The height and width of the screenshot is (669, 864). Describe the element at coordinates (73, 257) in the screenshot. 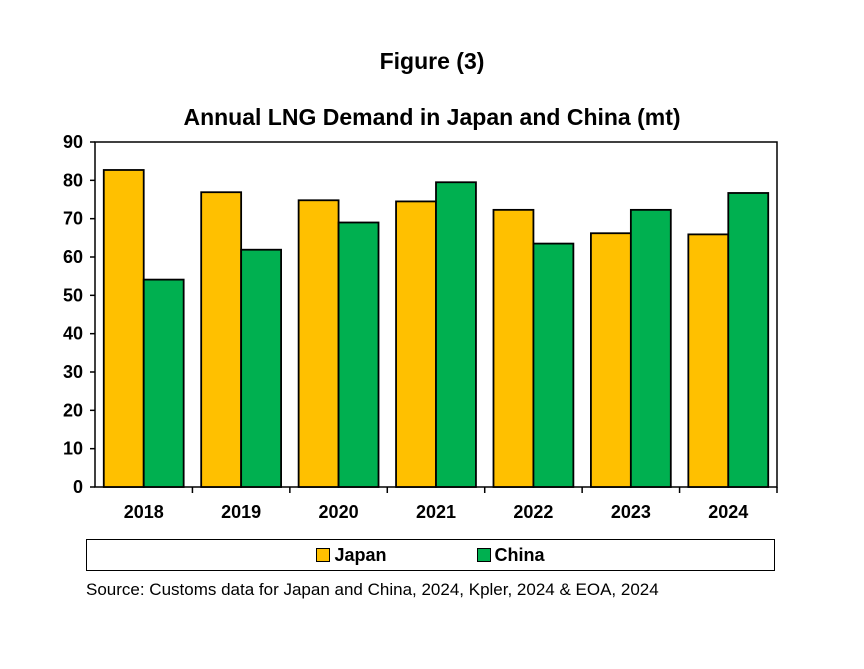

I see `y-tick-label: 60` at that location.